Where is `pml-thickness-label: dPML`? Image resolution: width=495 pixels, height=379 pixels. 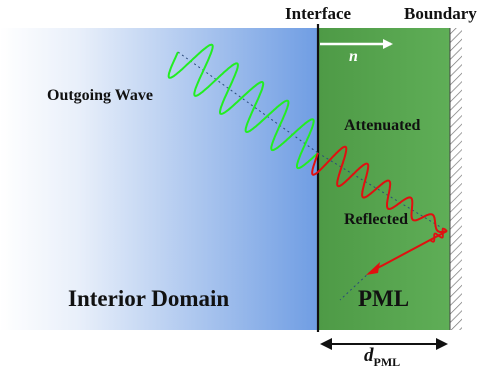
pml-thickness-label: dPML is located at coordinates (382, 357).